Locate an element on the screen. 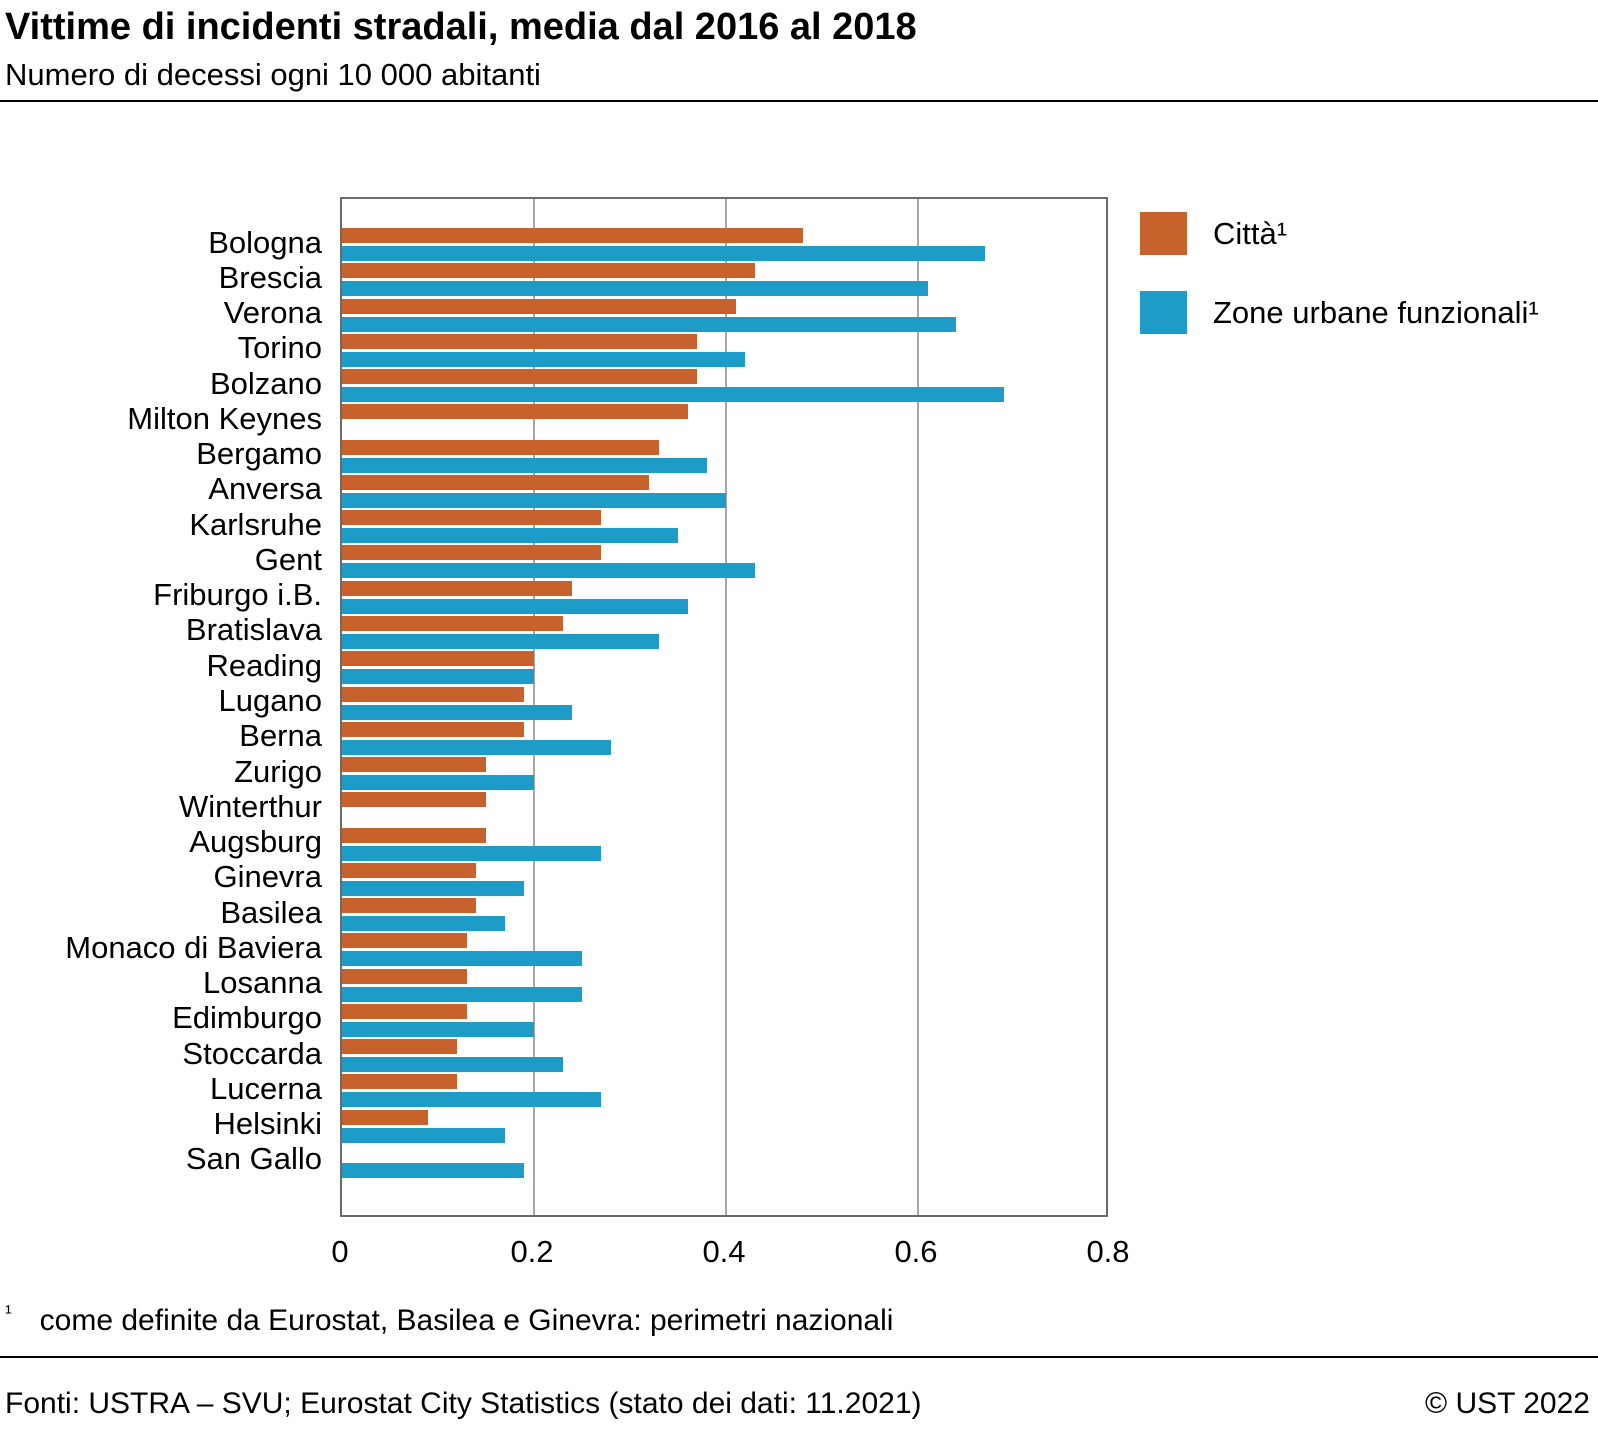 This screenshot has width=1598, height=1441. y-axis-label: Bolzano is located at coordinates (265, 383).